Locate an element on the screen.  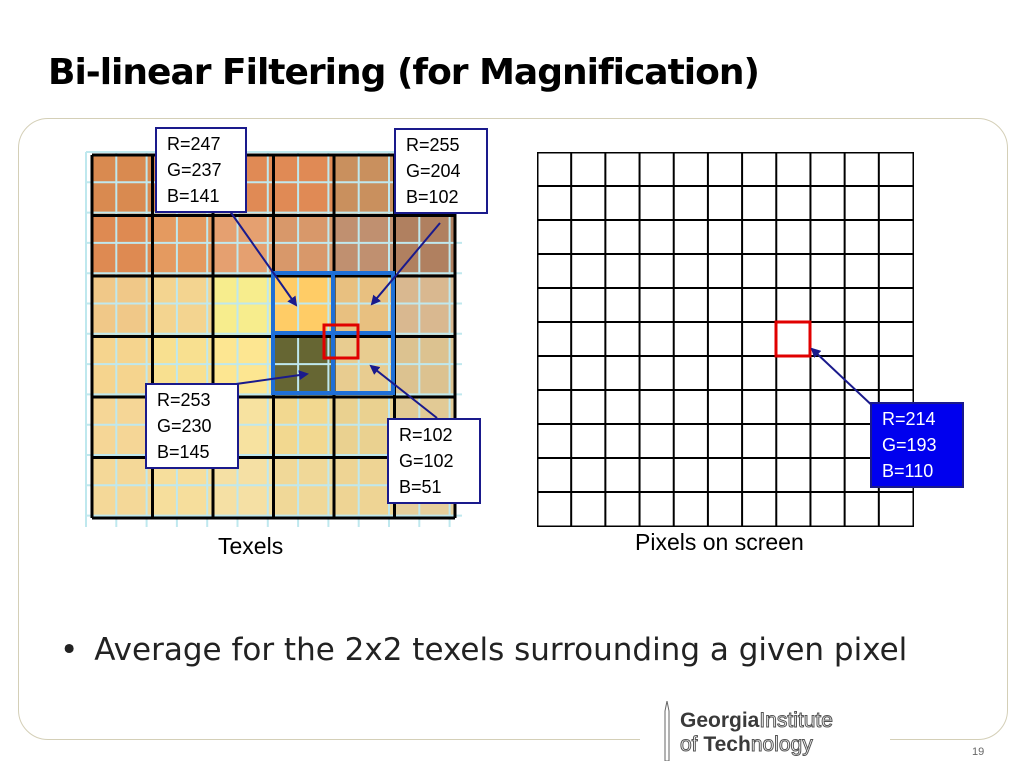
logo-line-2: of Technology is located at coordinates (746, 745).